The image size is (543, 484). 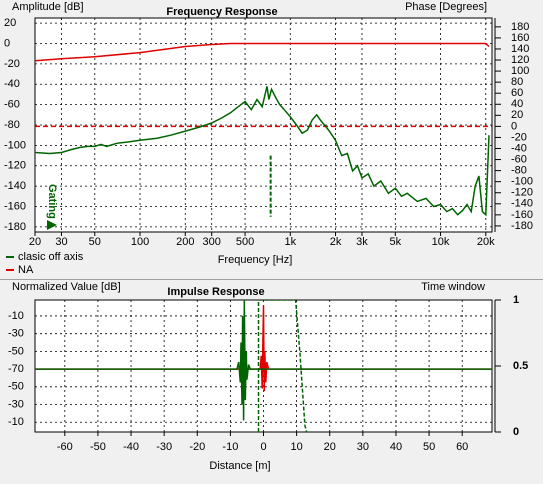 I want to click on x-tick-label: -40, so click(x=131, y=447).